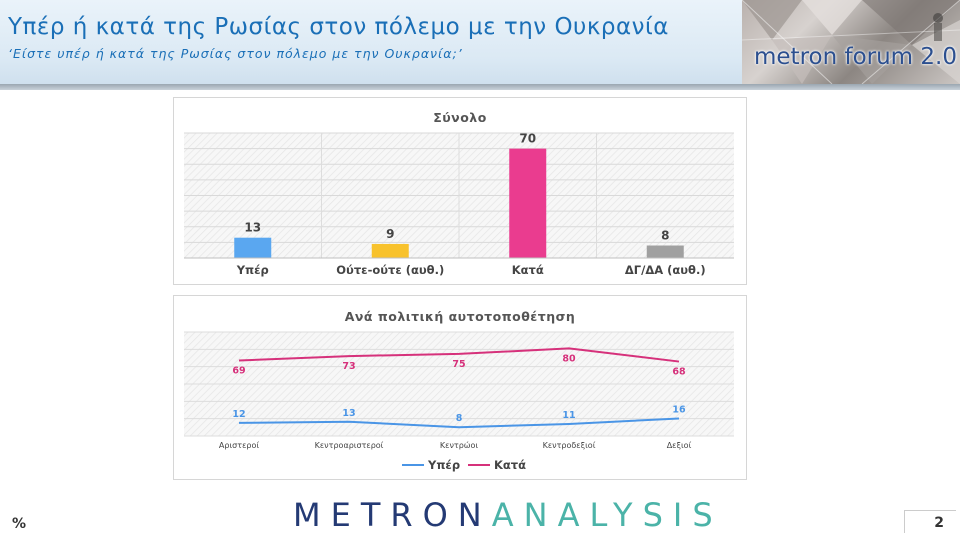 Image resolution: width=960 pixels, height=534 pixels. I want to click on line-data-label: 69, so click(238, 370).